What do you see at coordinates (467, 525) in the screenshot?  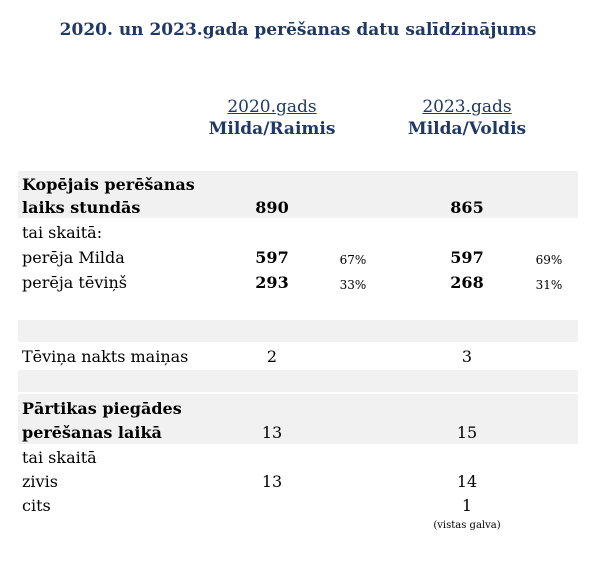 I see `other-note: (vistas galva)` at bounding box center [467, 525].